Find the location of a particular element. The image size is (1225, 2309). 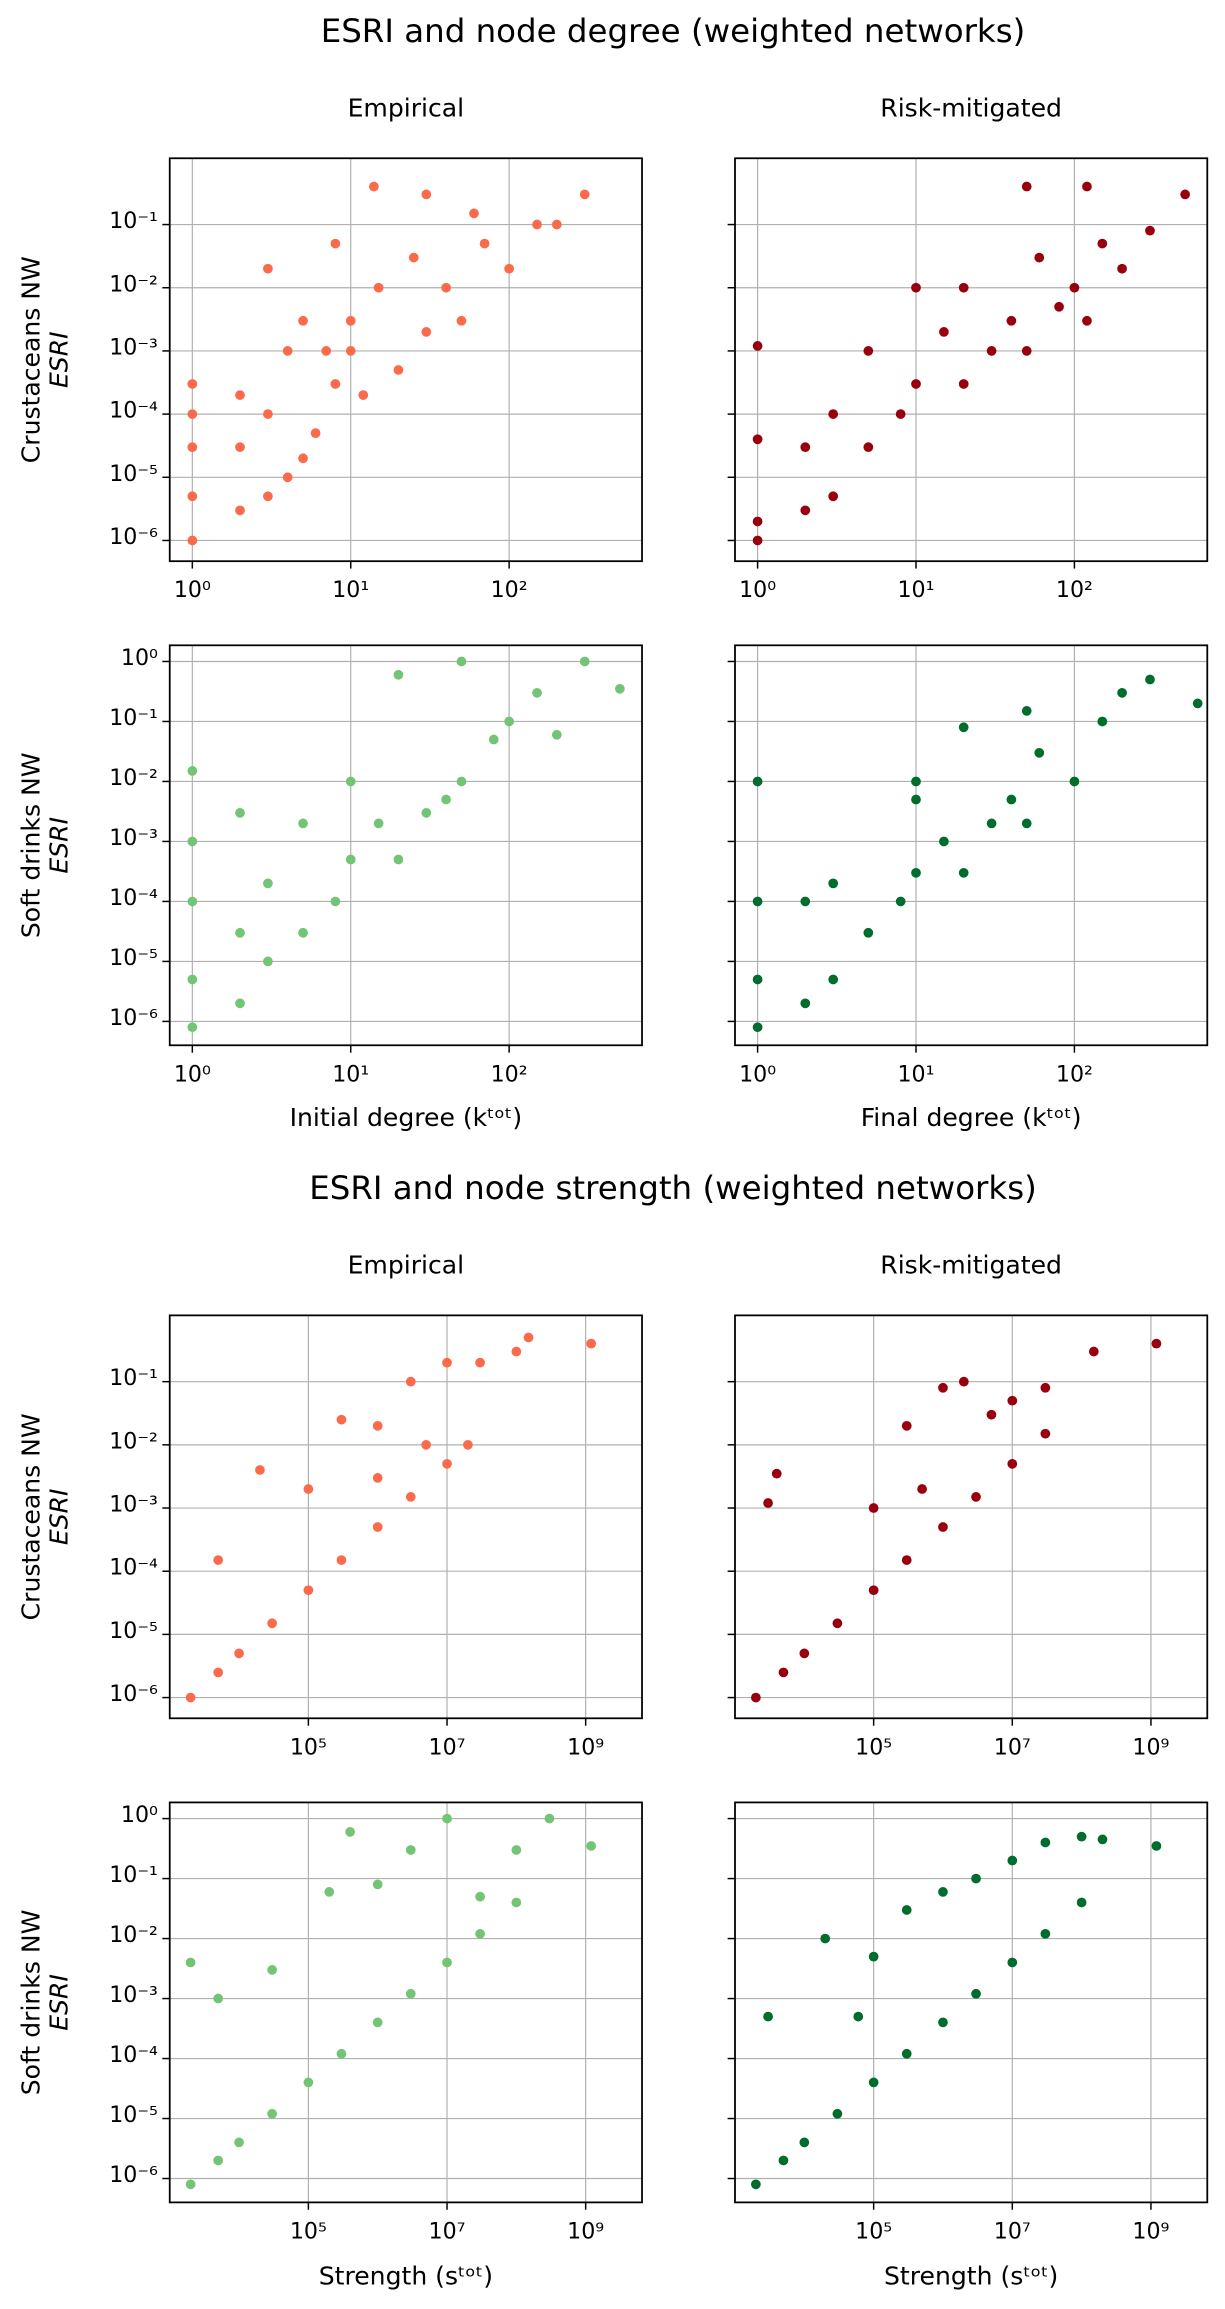

points is located at coordinates (388, 363).